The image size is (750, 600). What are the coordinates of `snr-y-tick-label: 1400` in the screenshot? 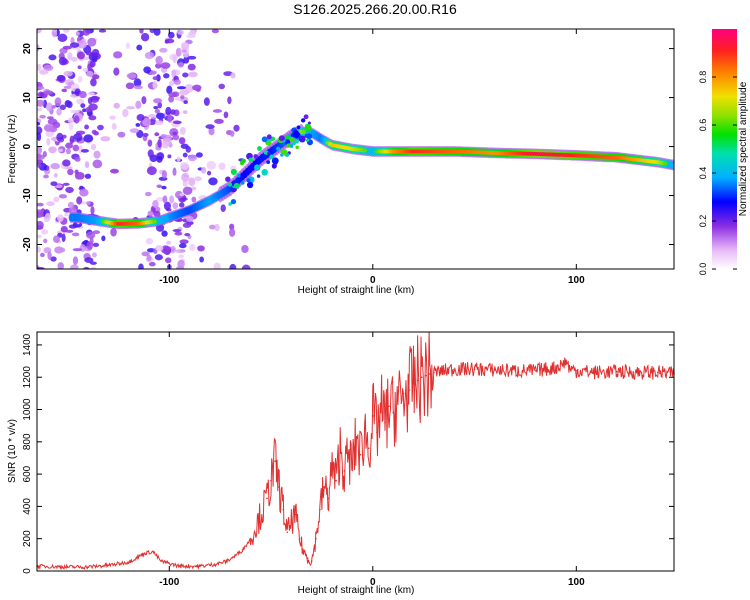 It's located at (27, 344).